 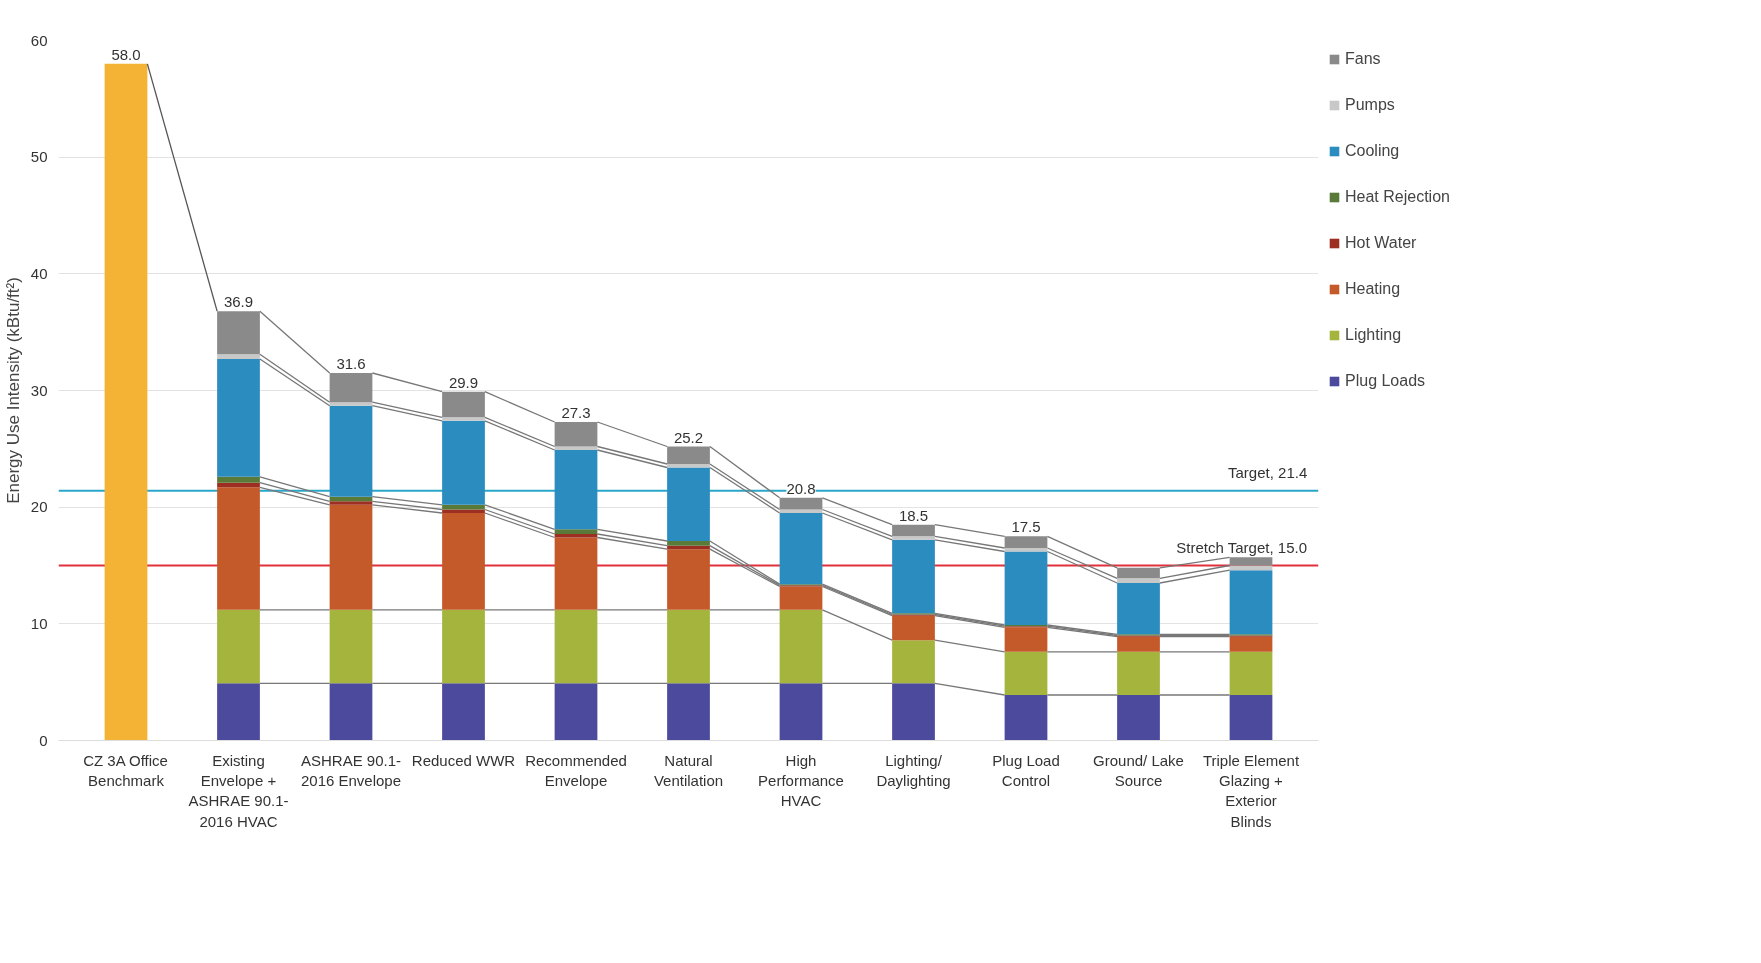 I want to click on y-axis-title: Energy Use Intensity (kBtu/ft²), so click(x=13, y=390).